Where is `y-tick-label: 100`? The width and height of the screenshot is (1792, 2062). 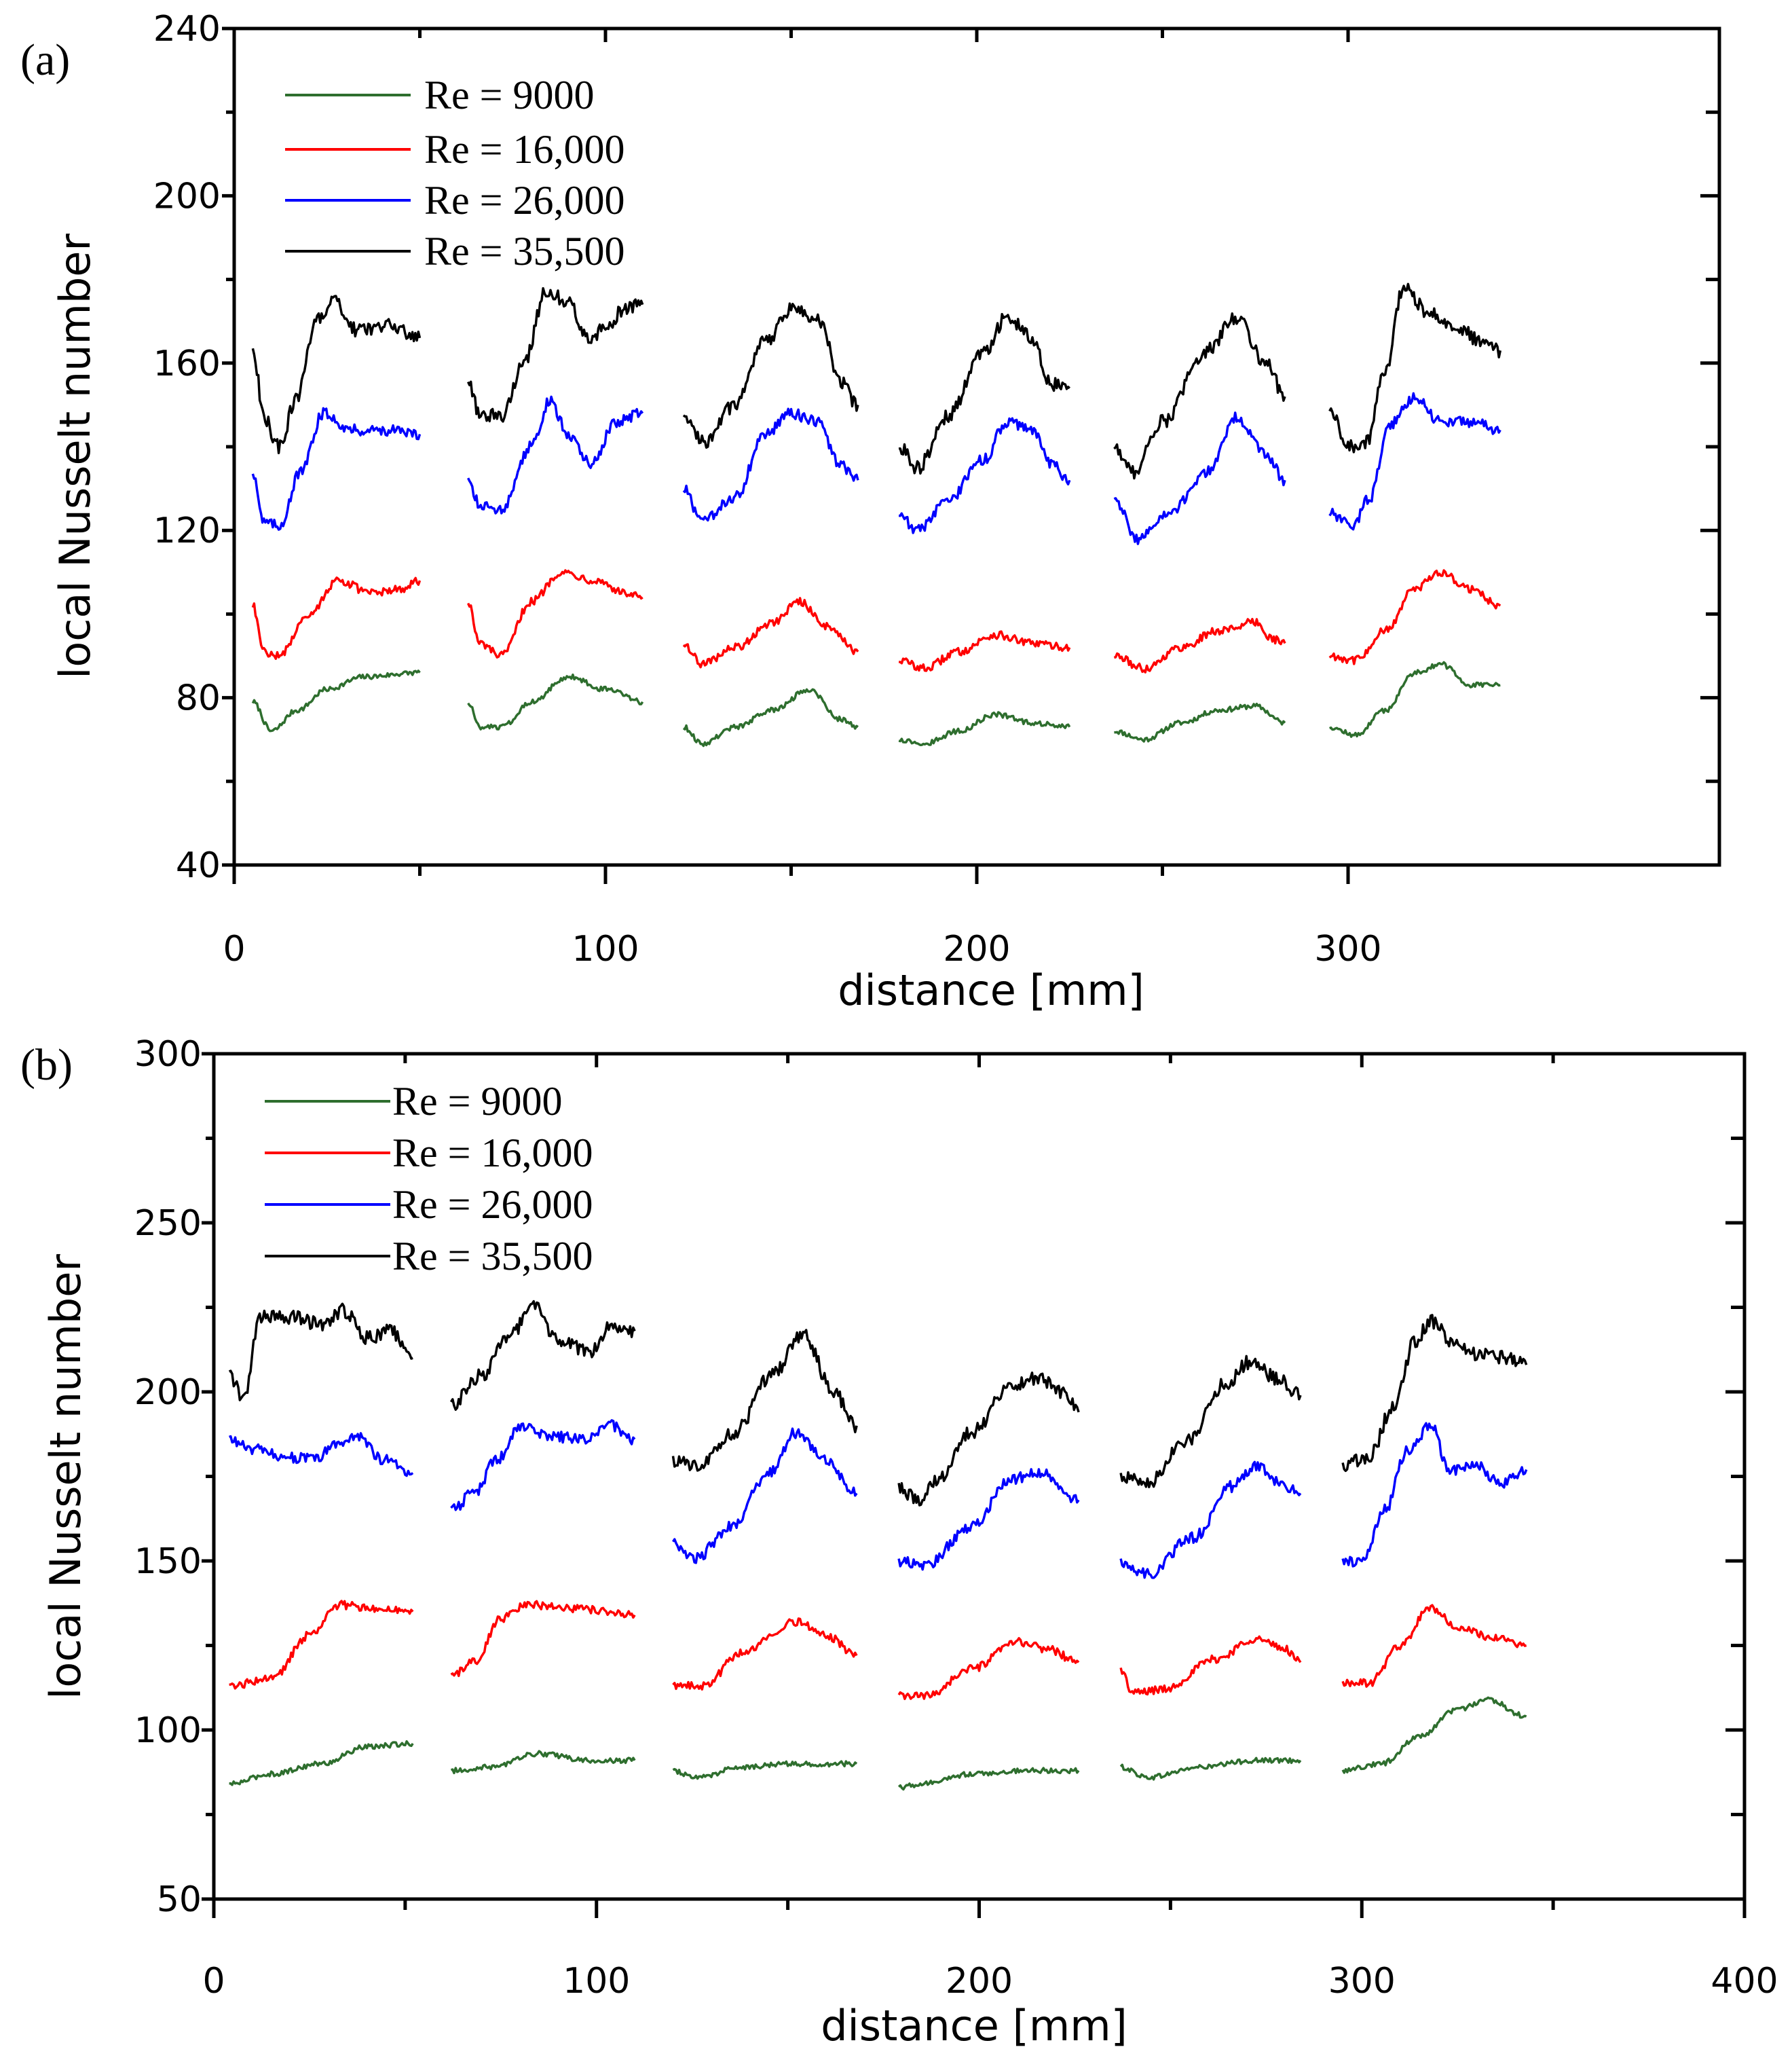
y-tick-label: 100 is located at coordinates (168, 1731).